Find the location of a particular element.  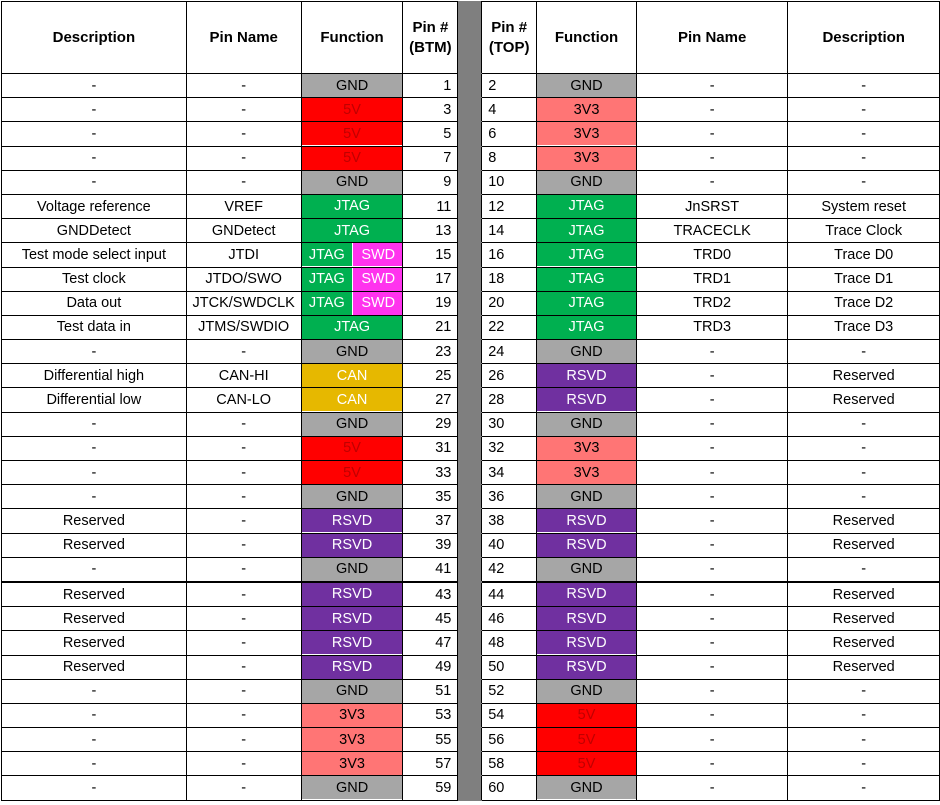

function-bottom: 3V3 is located at coordinates (352, 764).